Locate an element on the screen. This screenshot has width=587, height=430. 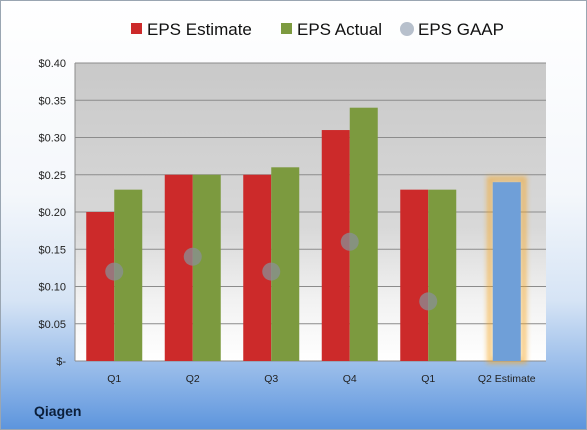
legend-label: EPS Actual is located at coordinates (339, 29).